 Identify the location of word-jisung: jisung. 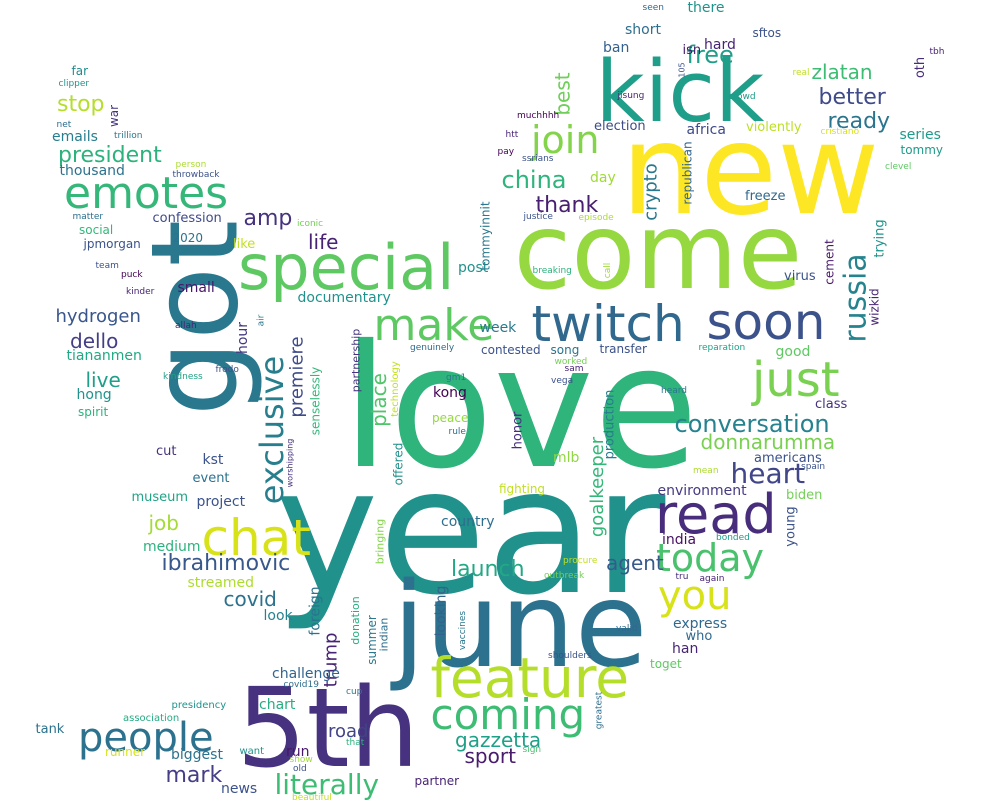
(631, 95).